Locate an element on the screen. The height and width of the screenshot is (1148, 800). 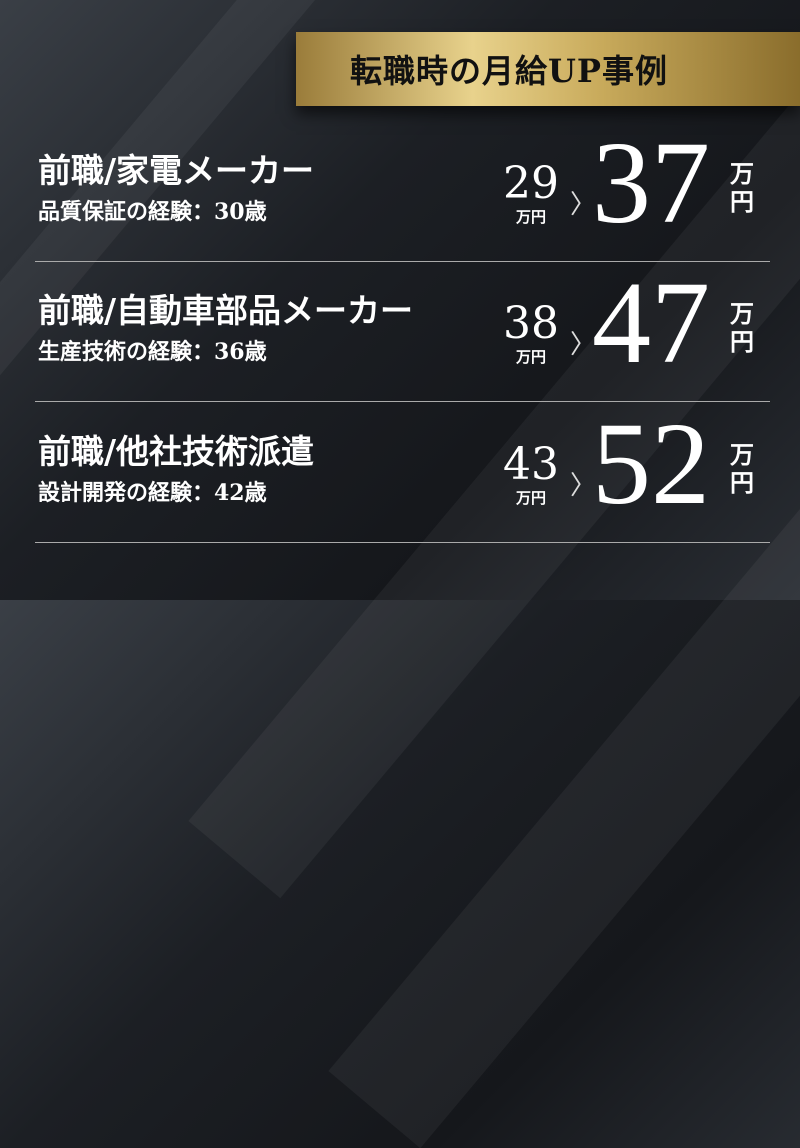
case-row: 前職/自動車部品メーカー 生産技術の経験：36歳 38 万円 〉 47 万円 is located at coordinates (400, 332).